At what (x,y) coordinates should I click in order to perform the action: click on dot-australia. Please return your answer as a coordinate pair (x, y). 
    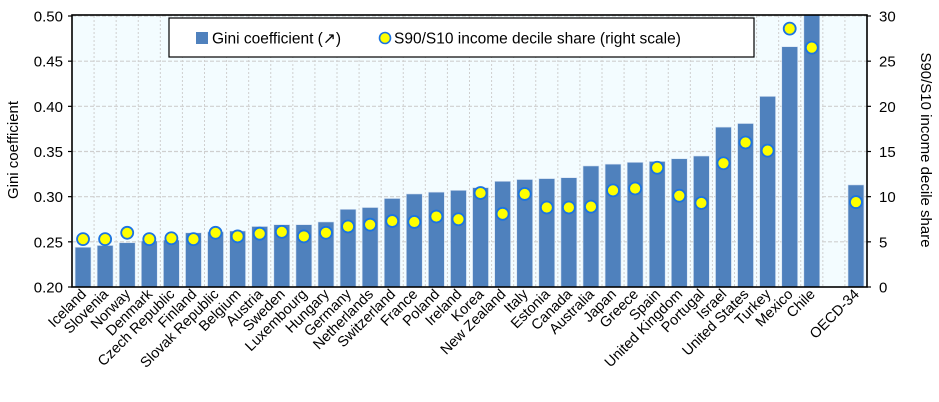
    Looking at the image, I should click on (591, 206).